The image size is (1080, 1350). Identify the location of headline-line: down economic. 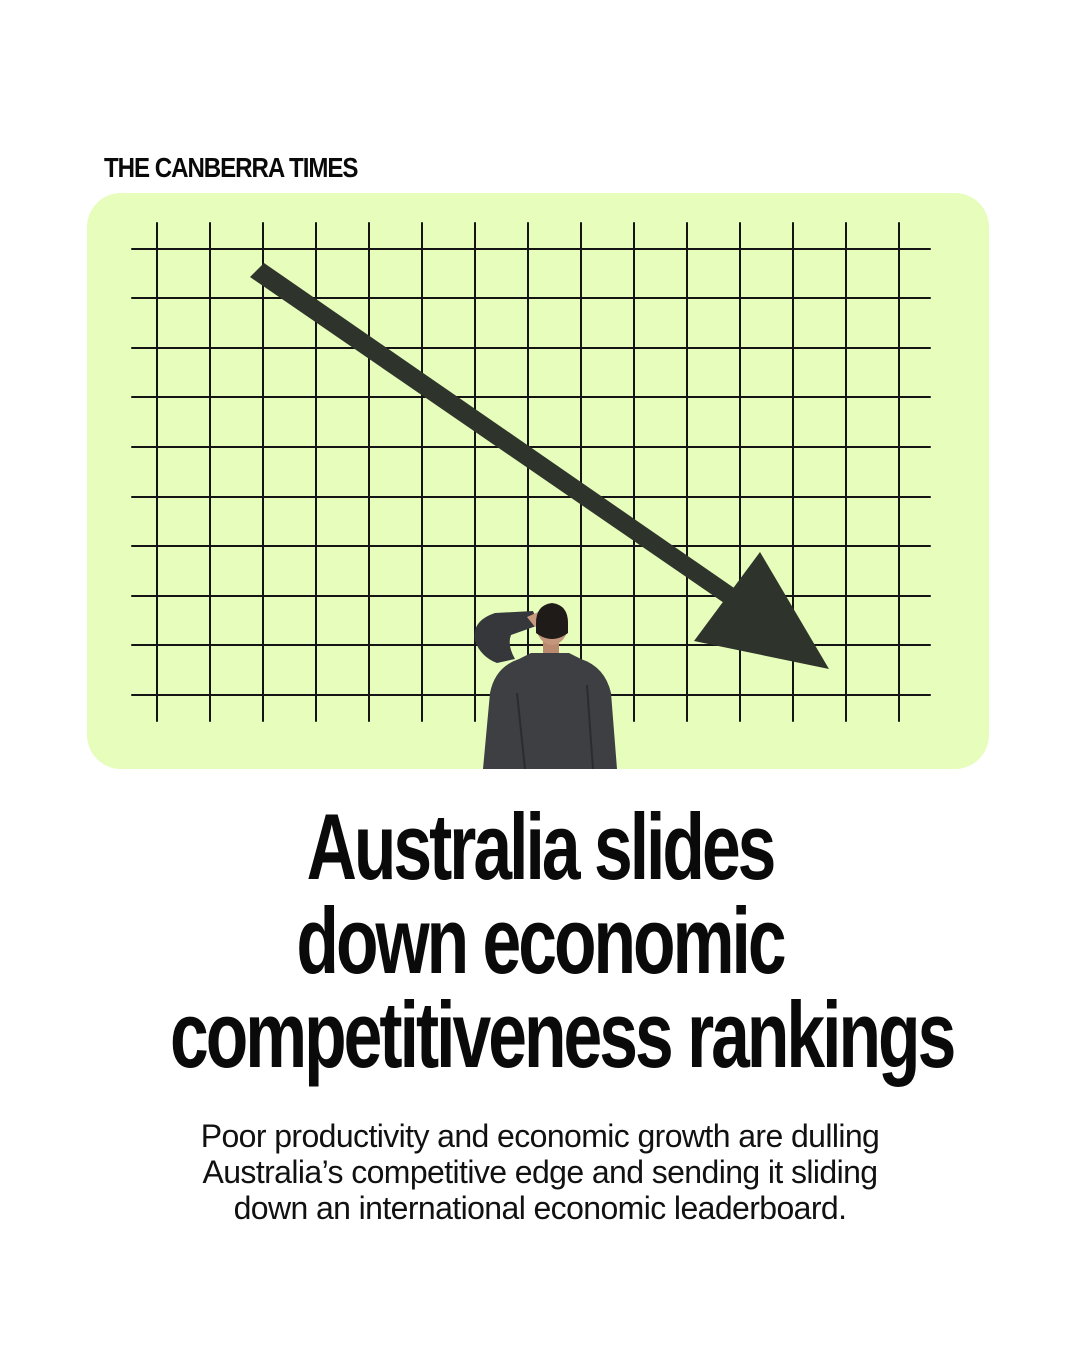
(541, 940).